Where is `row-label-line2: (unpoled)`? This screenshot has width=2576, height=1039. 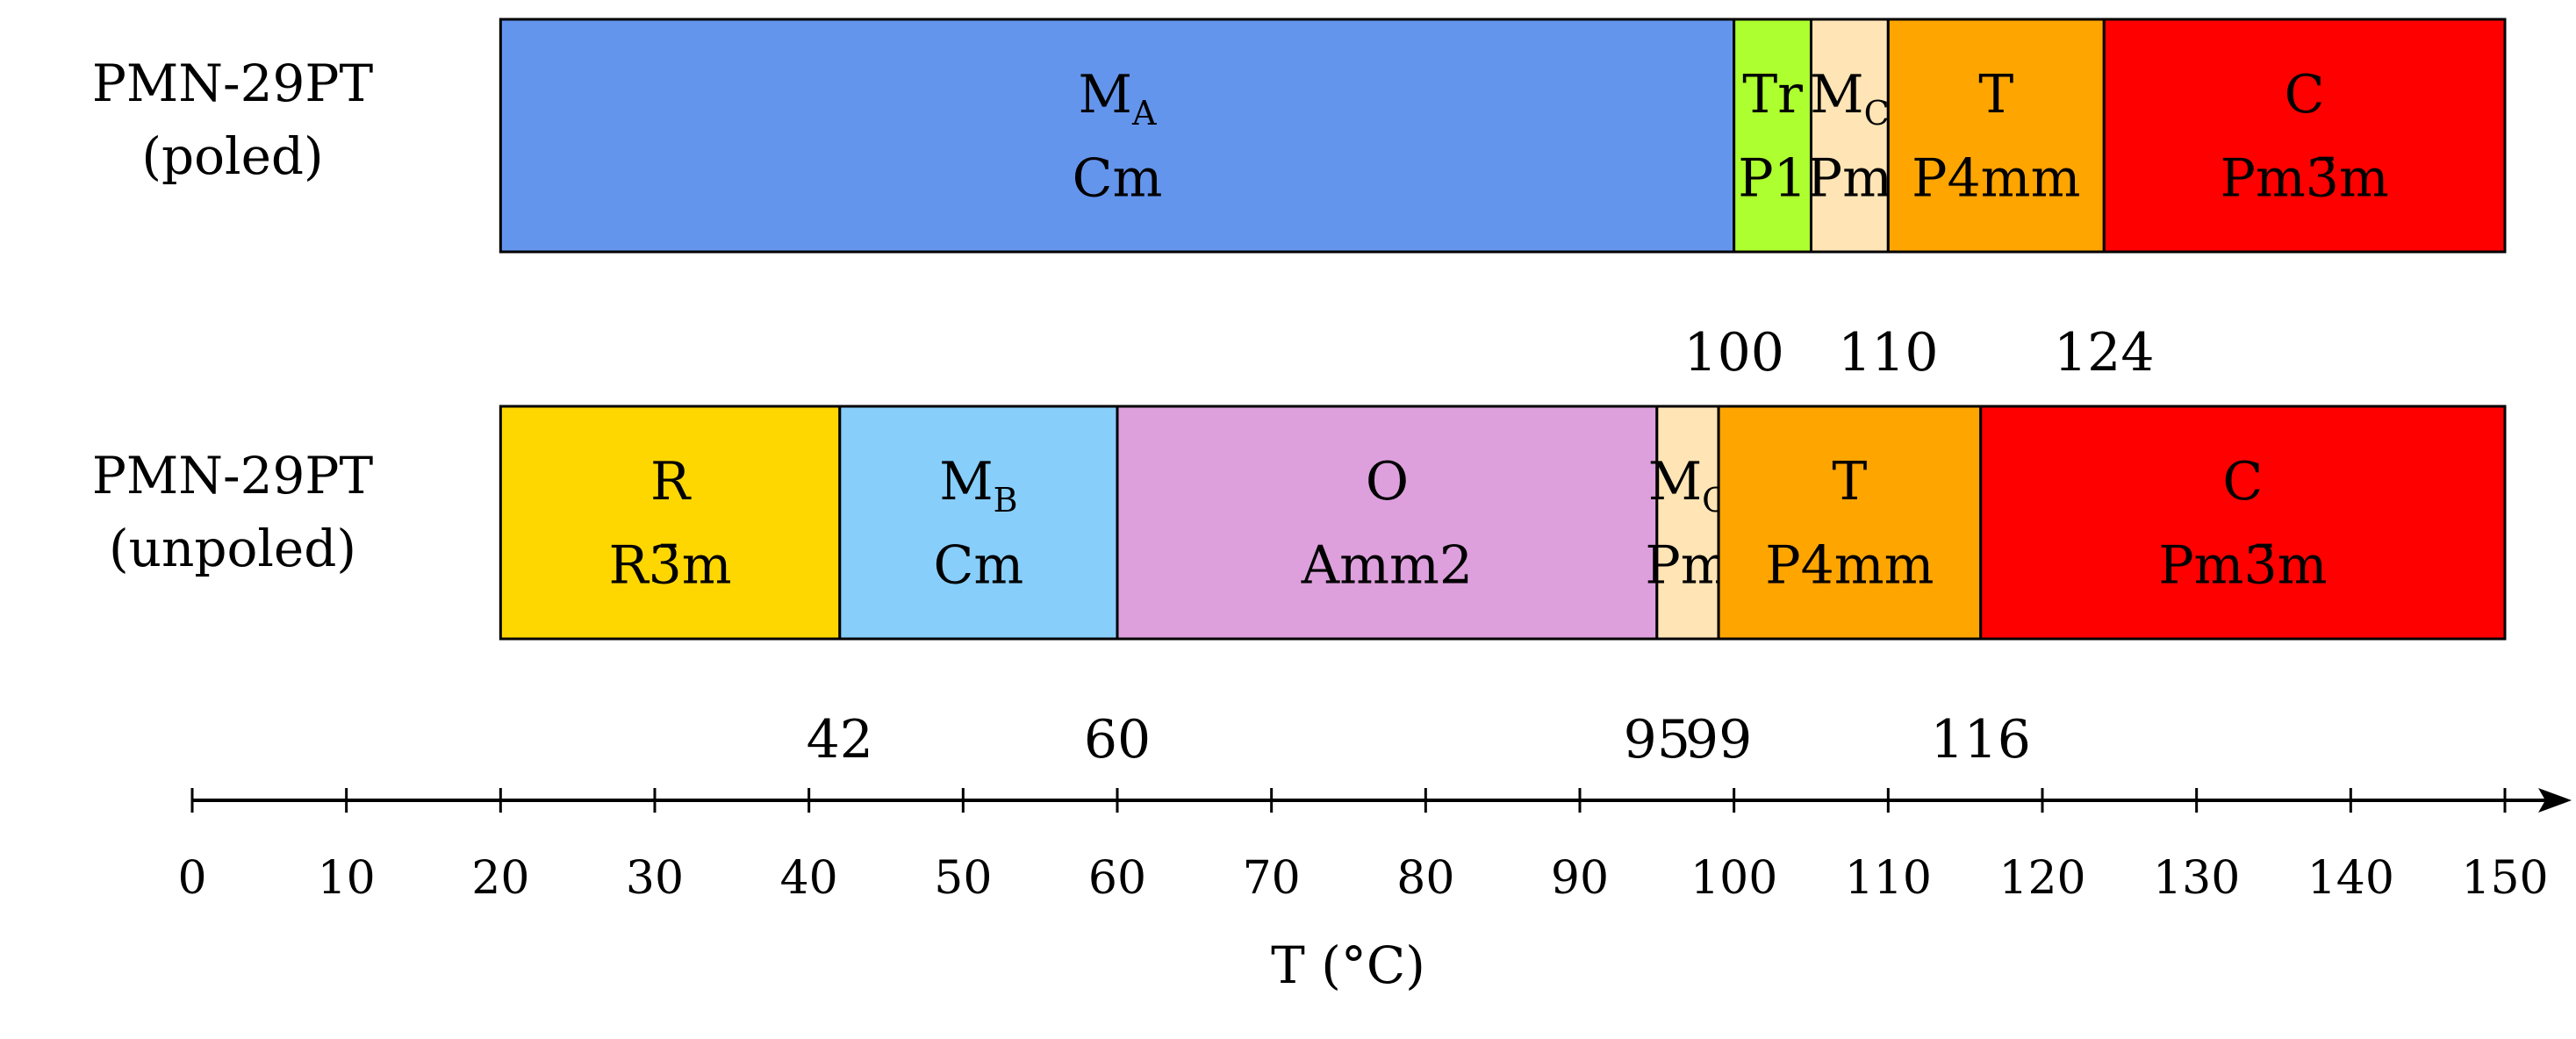
row-label-line2: (unpoled) is located at coordinates (233, 548).